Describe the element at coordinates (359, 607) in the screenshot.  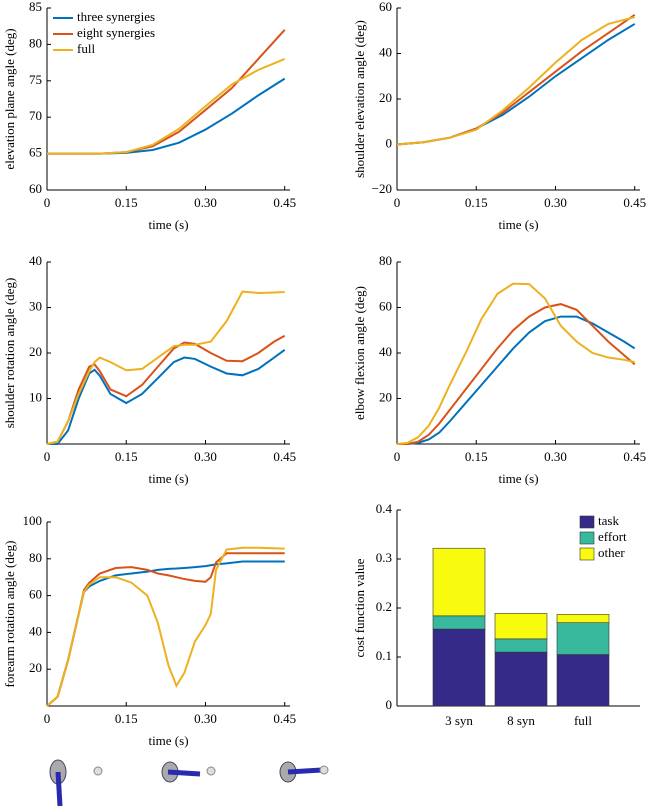
I see `y-axis-label: cost function value` at that location.